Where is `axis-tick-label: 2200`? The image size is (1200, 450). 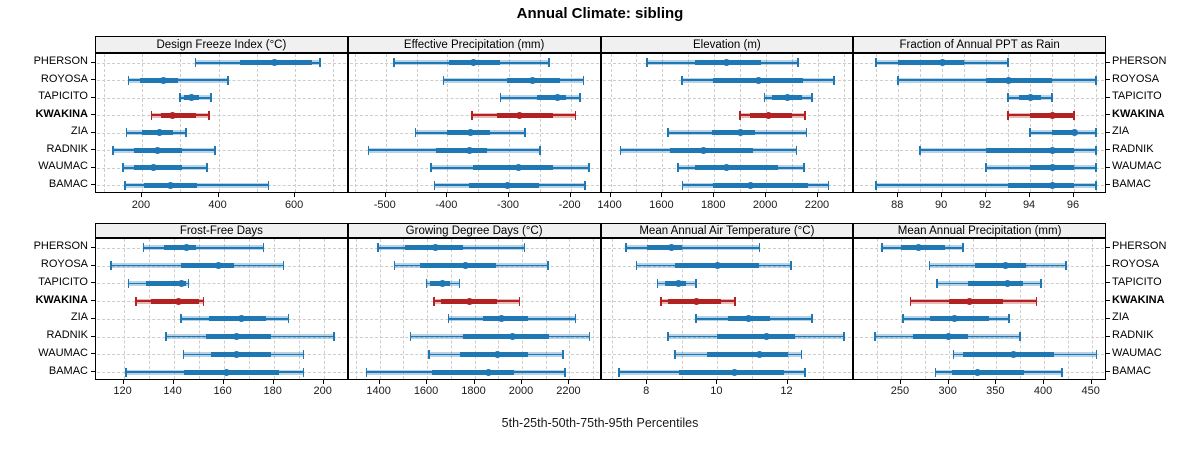
axis-tick-label: 2200 is located at coordinates (568, 391).